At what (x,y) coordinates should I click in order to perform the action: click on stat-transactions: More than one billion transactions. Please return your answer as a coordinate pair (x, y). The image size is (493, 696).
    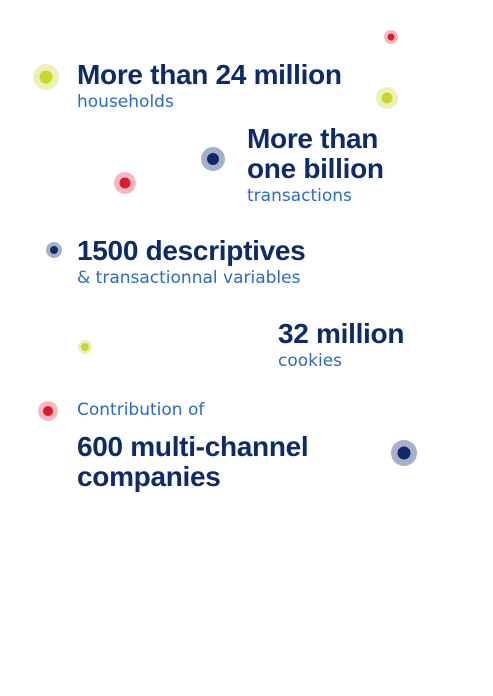
    Looking at the image, I should click on (332, 165).